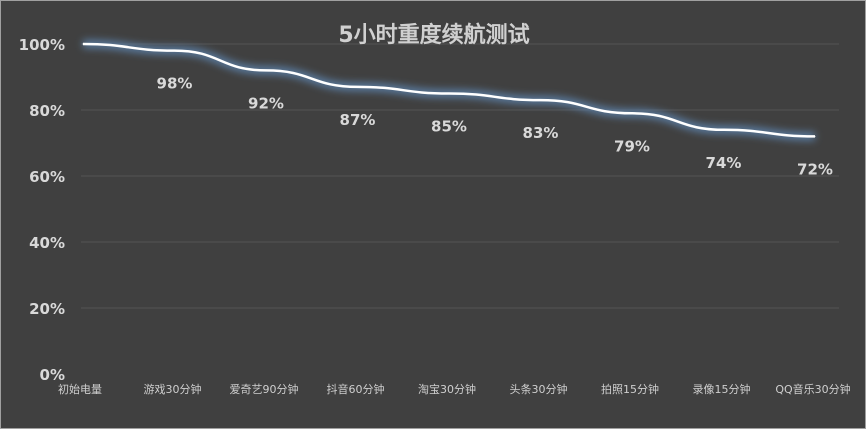 The width and height of the screenshot is (866, 429). Describe the element at coordinates (266, 103) in the screenshot. I see `data-label: 92%` at that location.